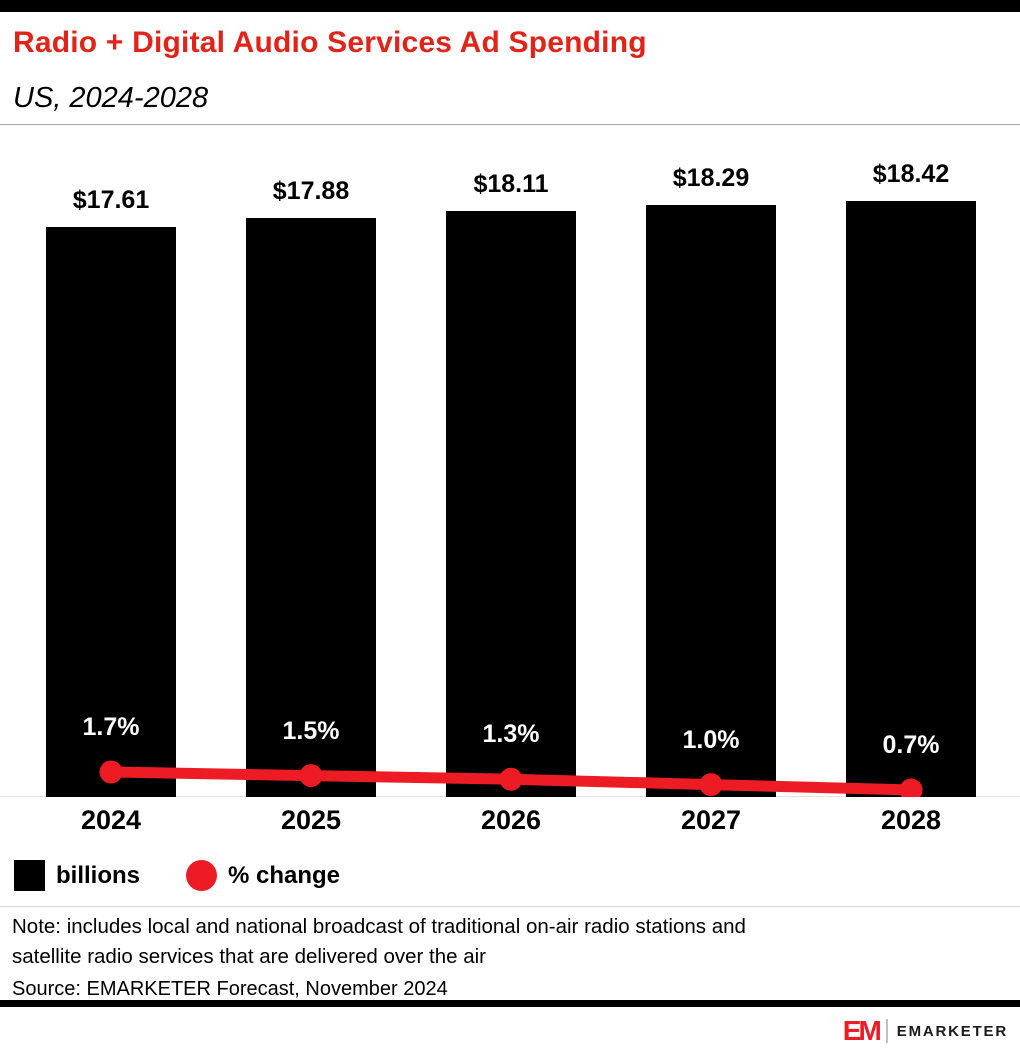 The width and height of the screenshot is (1020, 1054). Describe the element at coordinates (911, 174) in the screenshot. I see `bar-value-label-2028: $18.42` at that location.